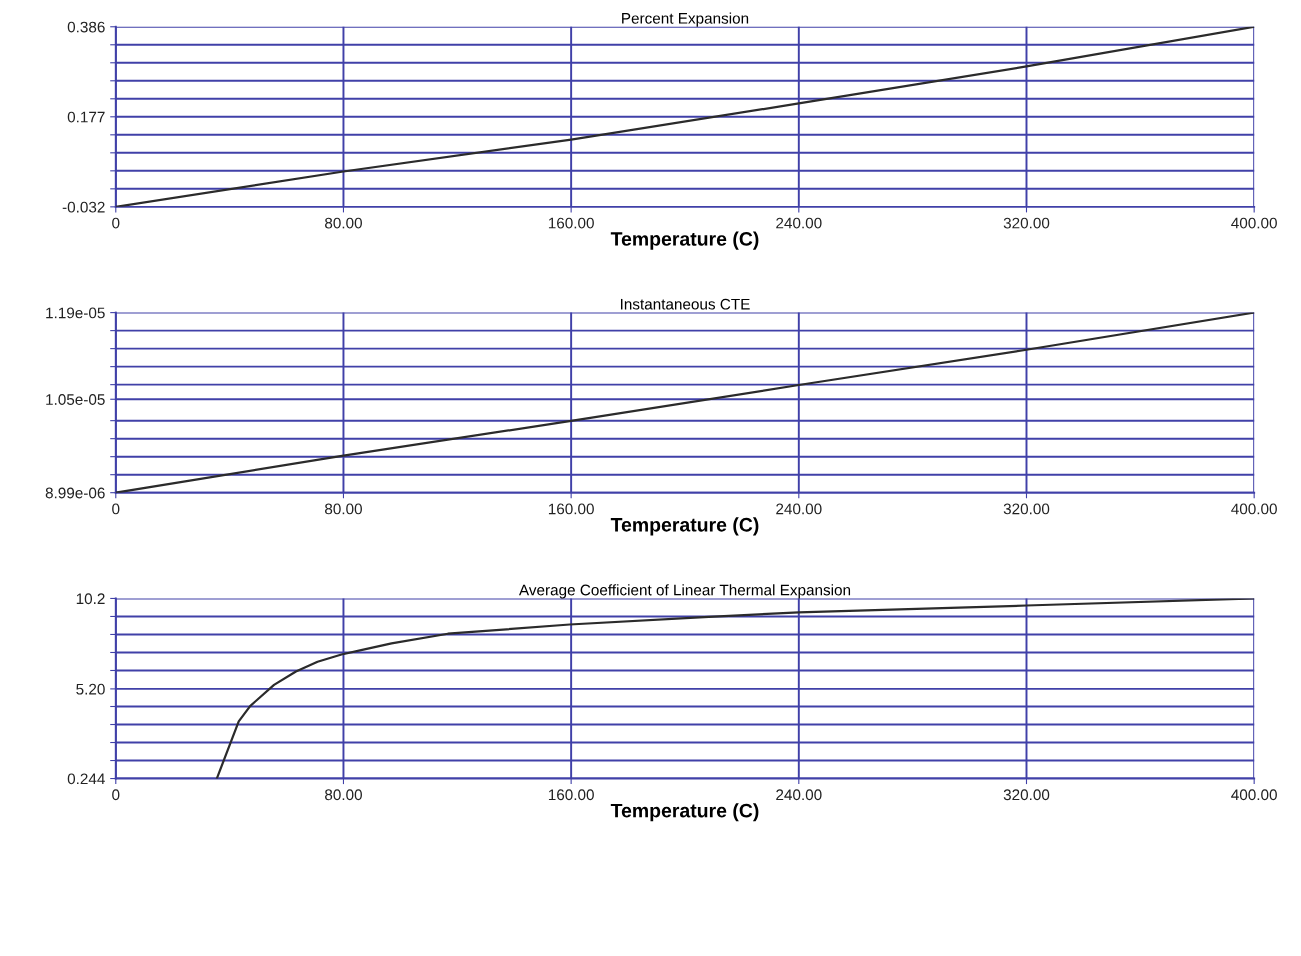 This screenshot has width=1301, height=956. What do you see at coordinates (90, 599) in the screenshot?
I see `y-tick-label: 10.2` at bounding box center [90, 599].